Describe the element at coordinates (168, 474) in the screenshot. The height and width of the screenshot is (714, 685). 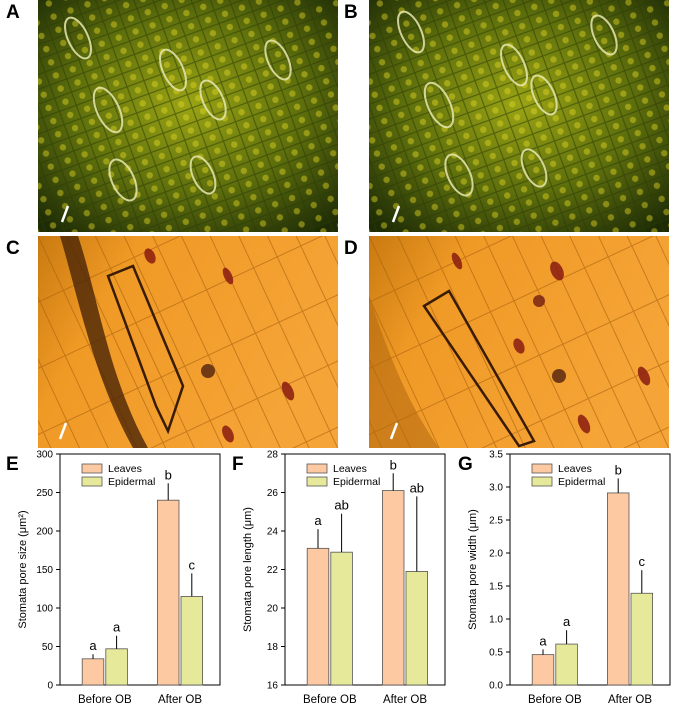
I see `chart-e-significance-letter: b` at that location.